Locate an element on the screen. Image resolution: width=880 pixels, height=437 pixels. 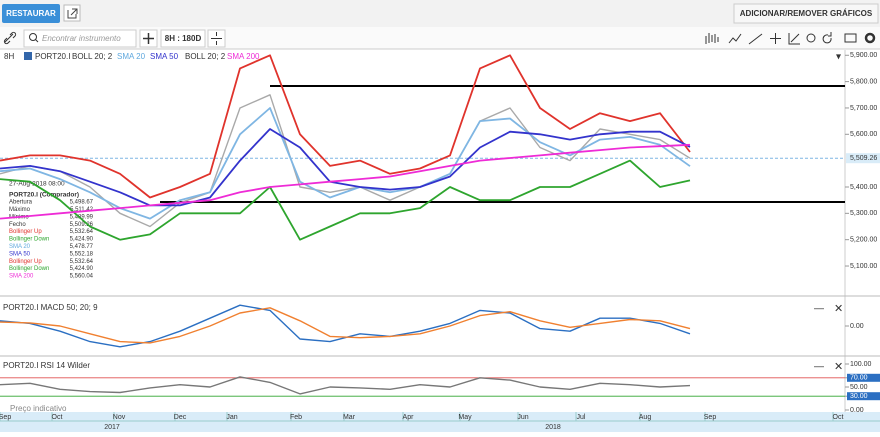
add-remove-button is located at coordinates (806, 13).